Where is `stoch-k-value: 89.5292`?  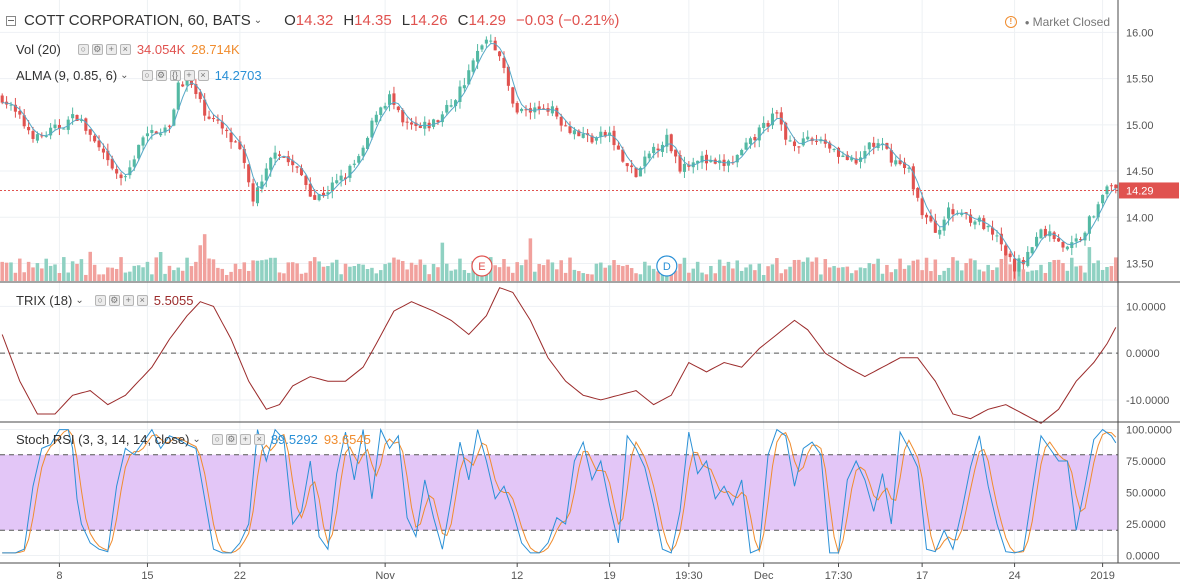 stoch-k-value: 89.5292 is located at coordinates (294, 439).